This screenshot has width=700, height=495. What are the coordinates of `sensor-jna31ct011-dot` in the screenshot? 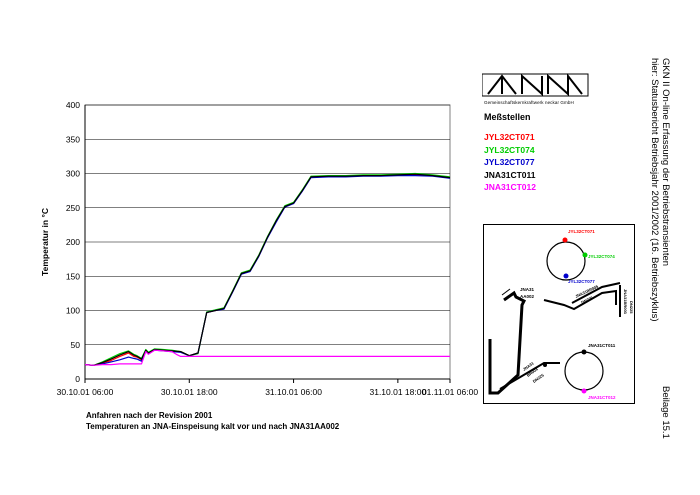 It's located at (584, 352).